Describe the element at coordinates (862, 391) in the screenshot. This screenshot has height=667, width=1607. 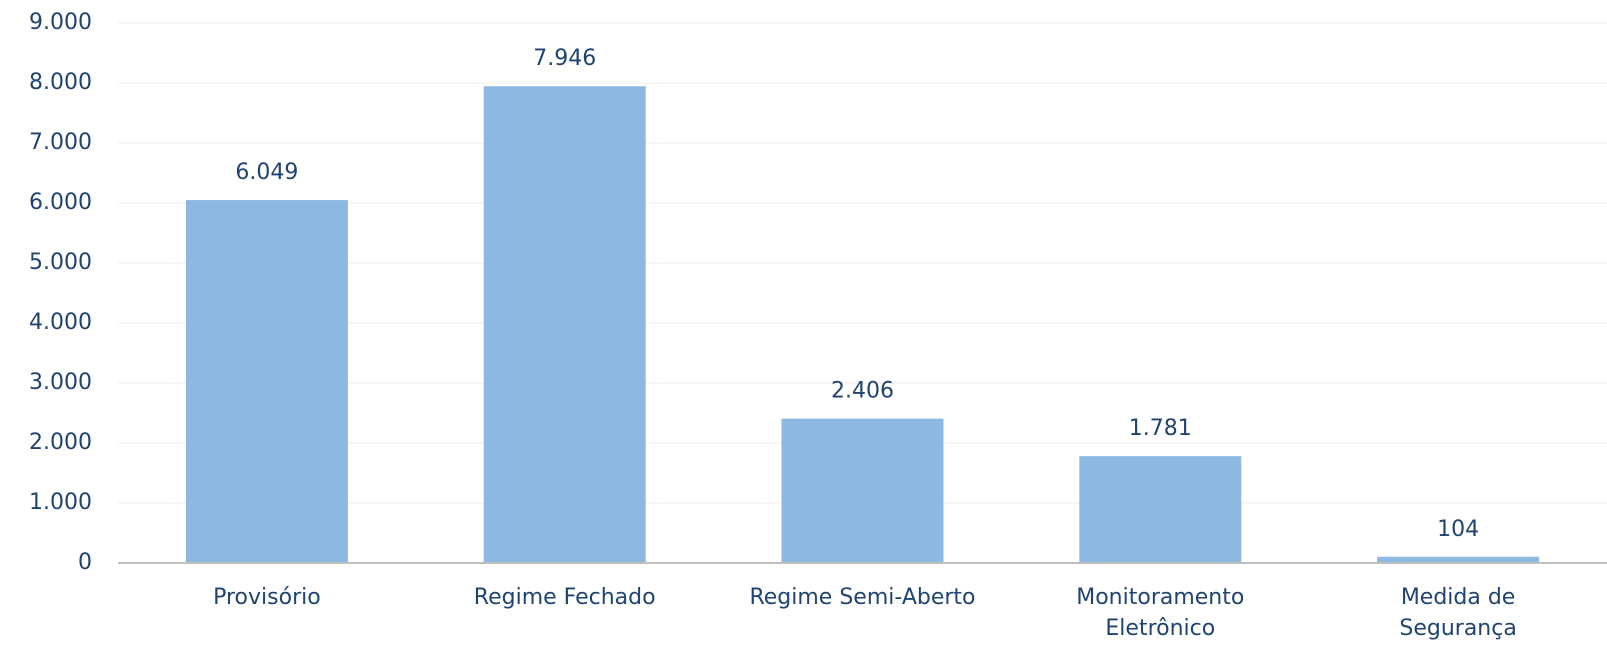
I see `value-label: 2.406` at that location.